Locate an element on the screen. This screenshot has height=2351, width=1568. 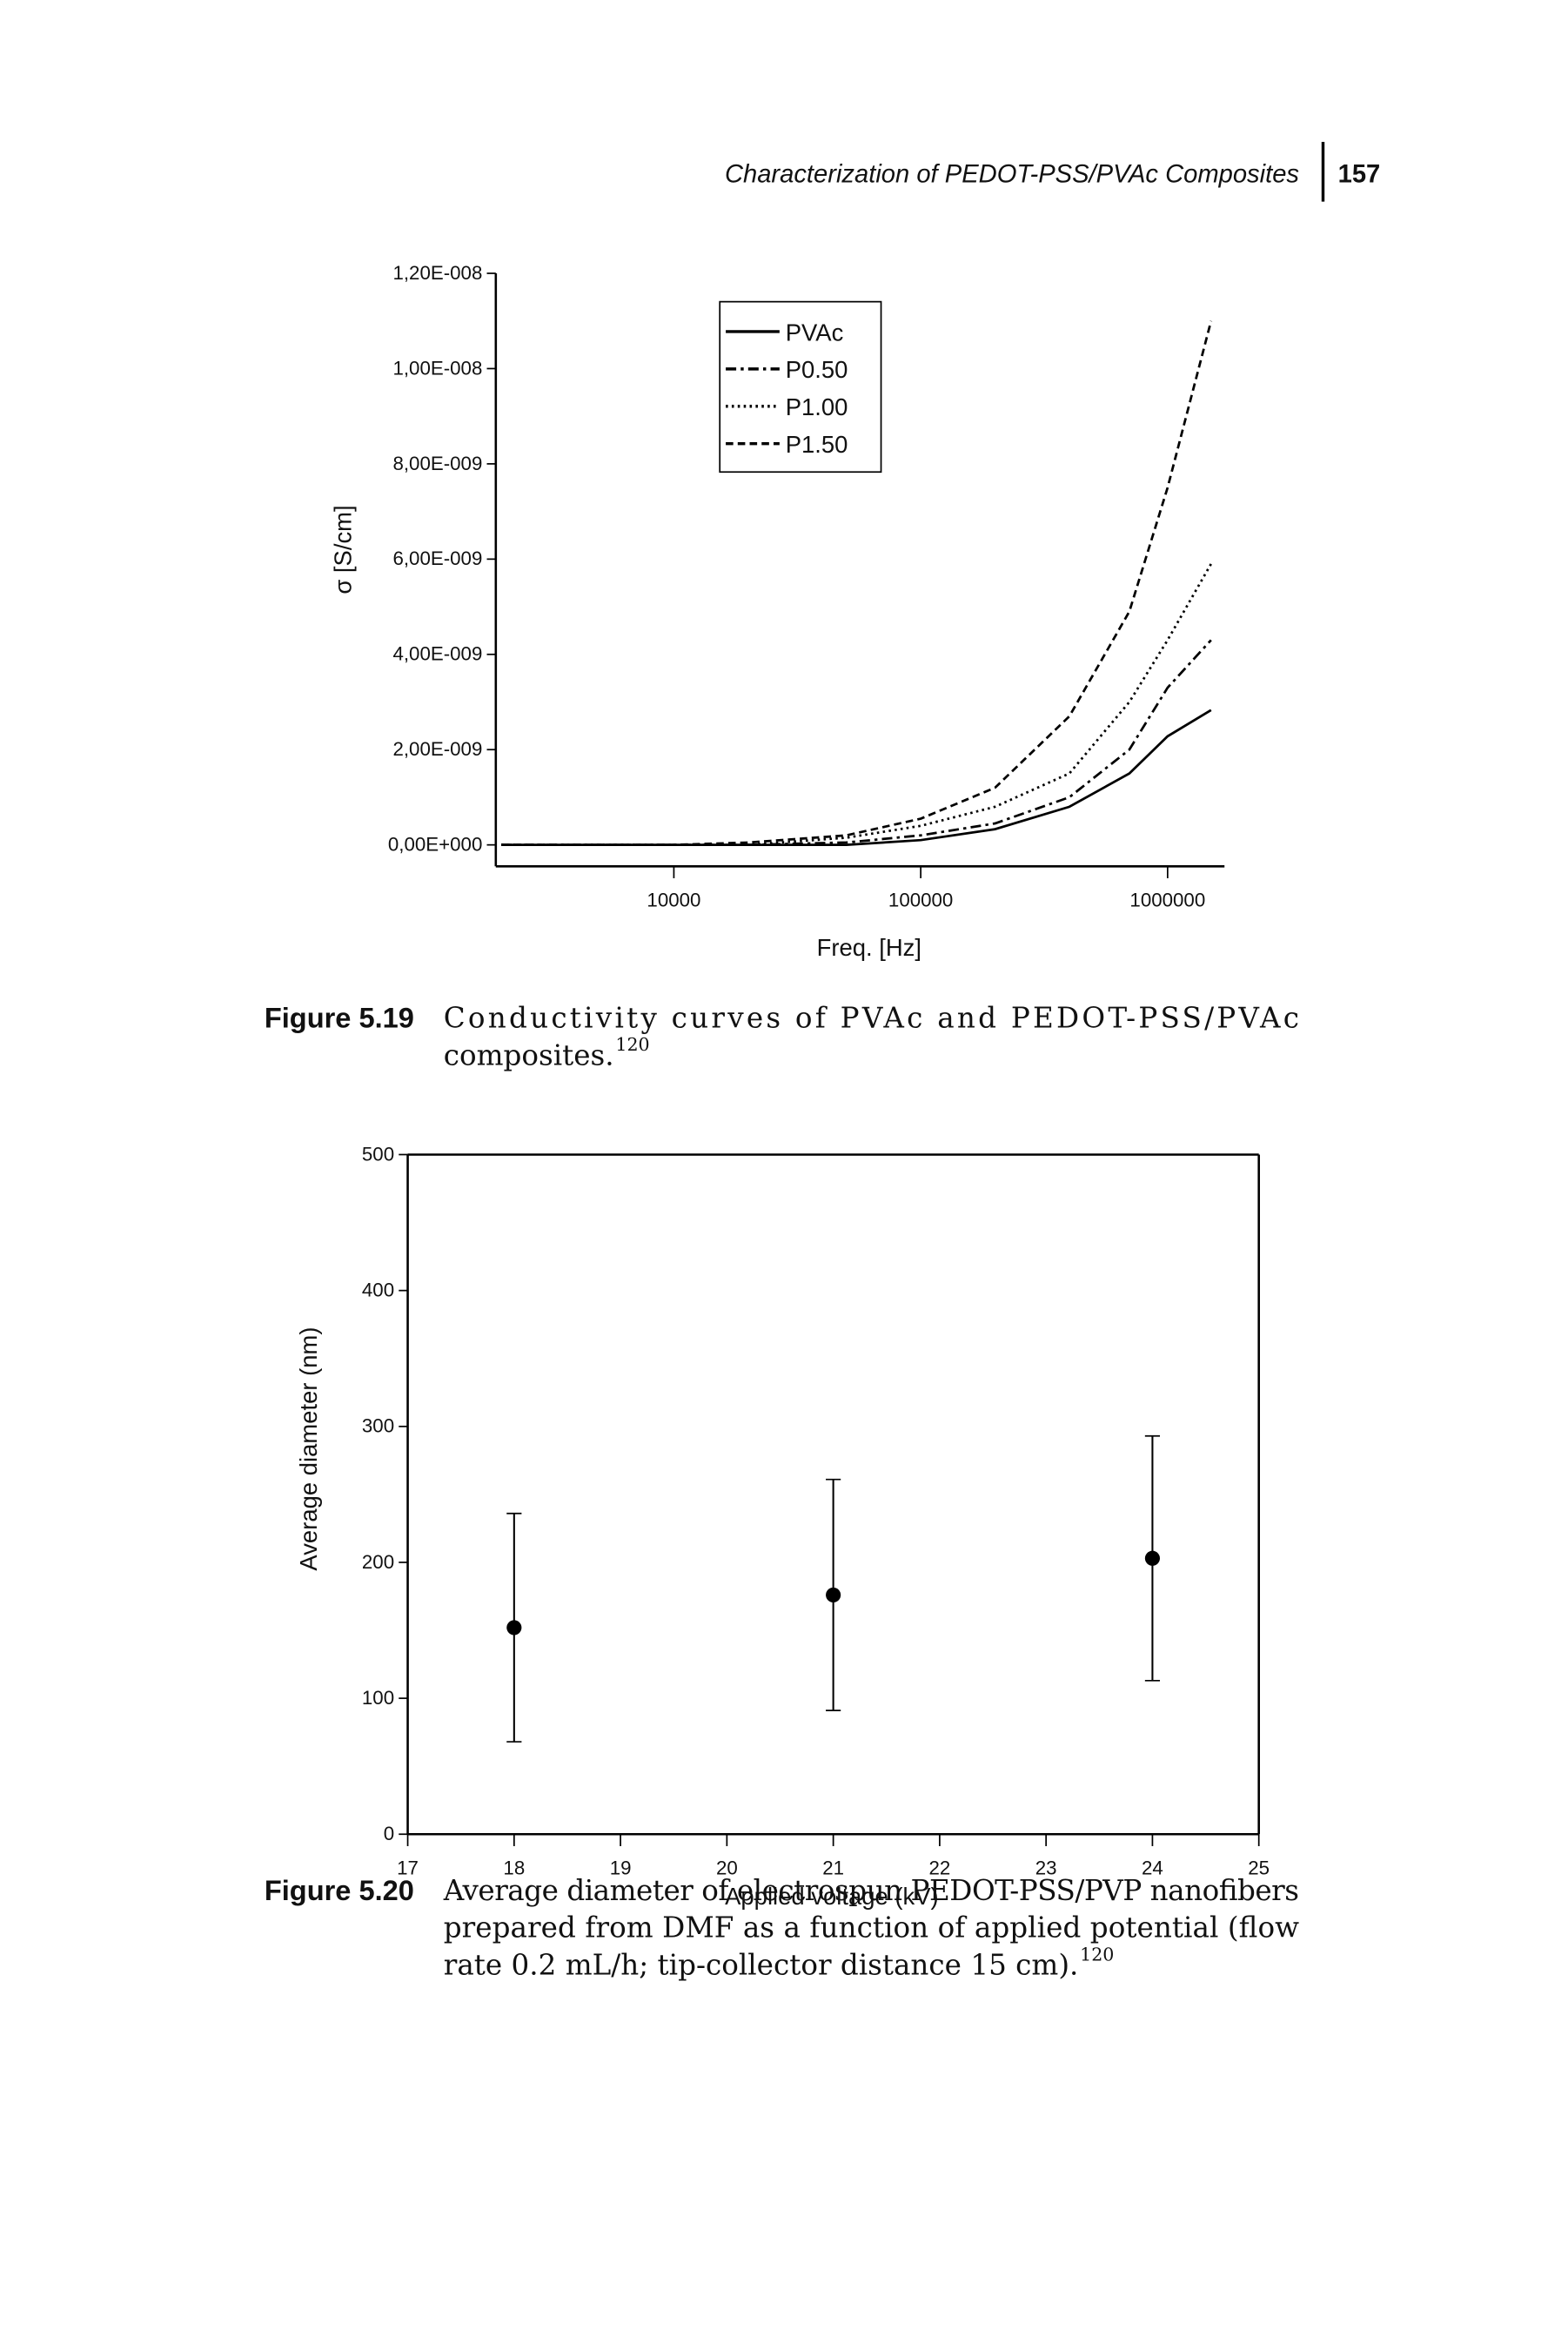
figure-label: Figure 5.20 is located at coordinates (340, 1890).